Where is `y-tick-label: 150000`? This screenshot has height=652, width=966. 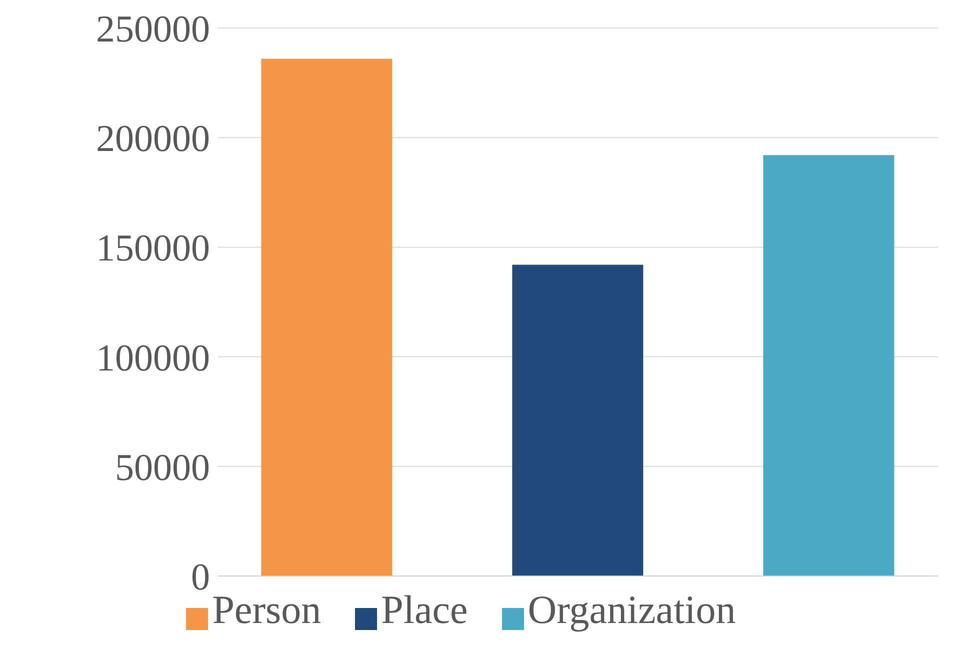 y-tick-label: 150000 is located at coordinates (153, 249).